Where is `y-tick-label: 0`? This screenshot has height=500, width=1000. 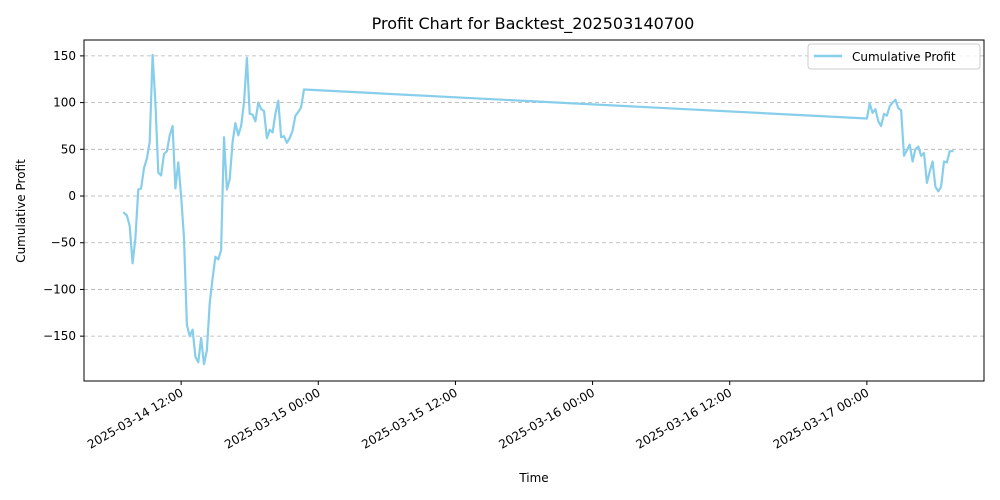 y-tick-label: 0 is located at coordinates (72, 196).